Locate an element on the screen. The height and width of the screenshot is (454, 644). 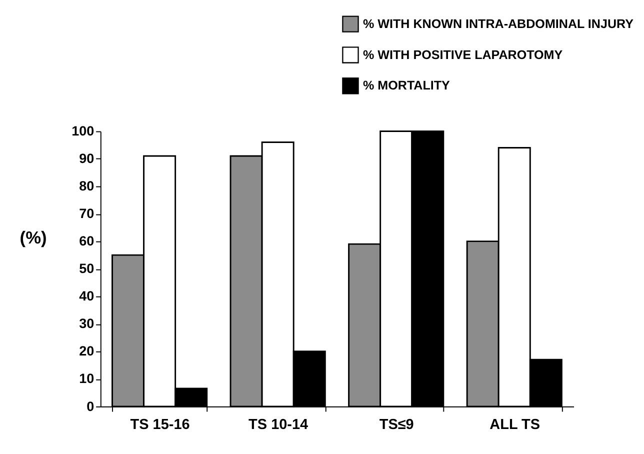
x-tick-label: TS 10-14 is located at coordinates (278, 425).